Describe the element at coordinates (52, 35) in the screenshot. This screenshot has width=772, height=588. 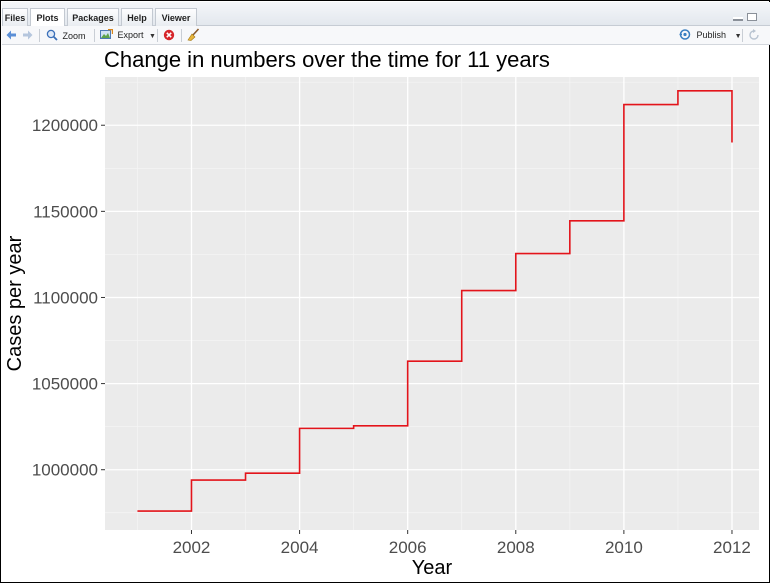
I see `zoom-magnifier-icon` at that location.